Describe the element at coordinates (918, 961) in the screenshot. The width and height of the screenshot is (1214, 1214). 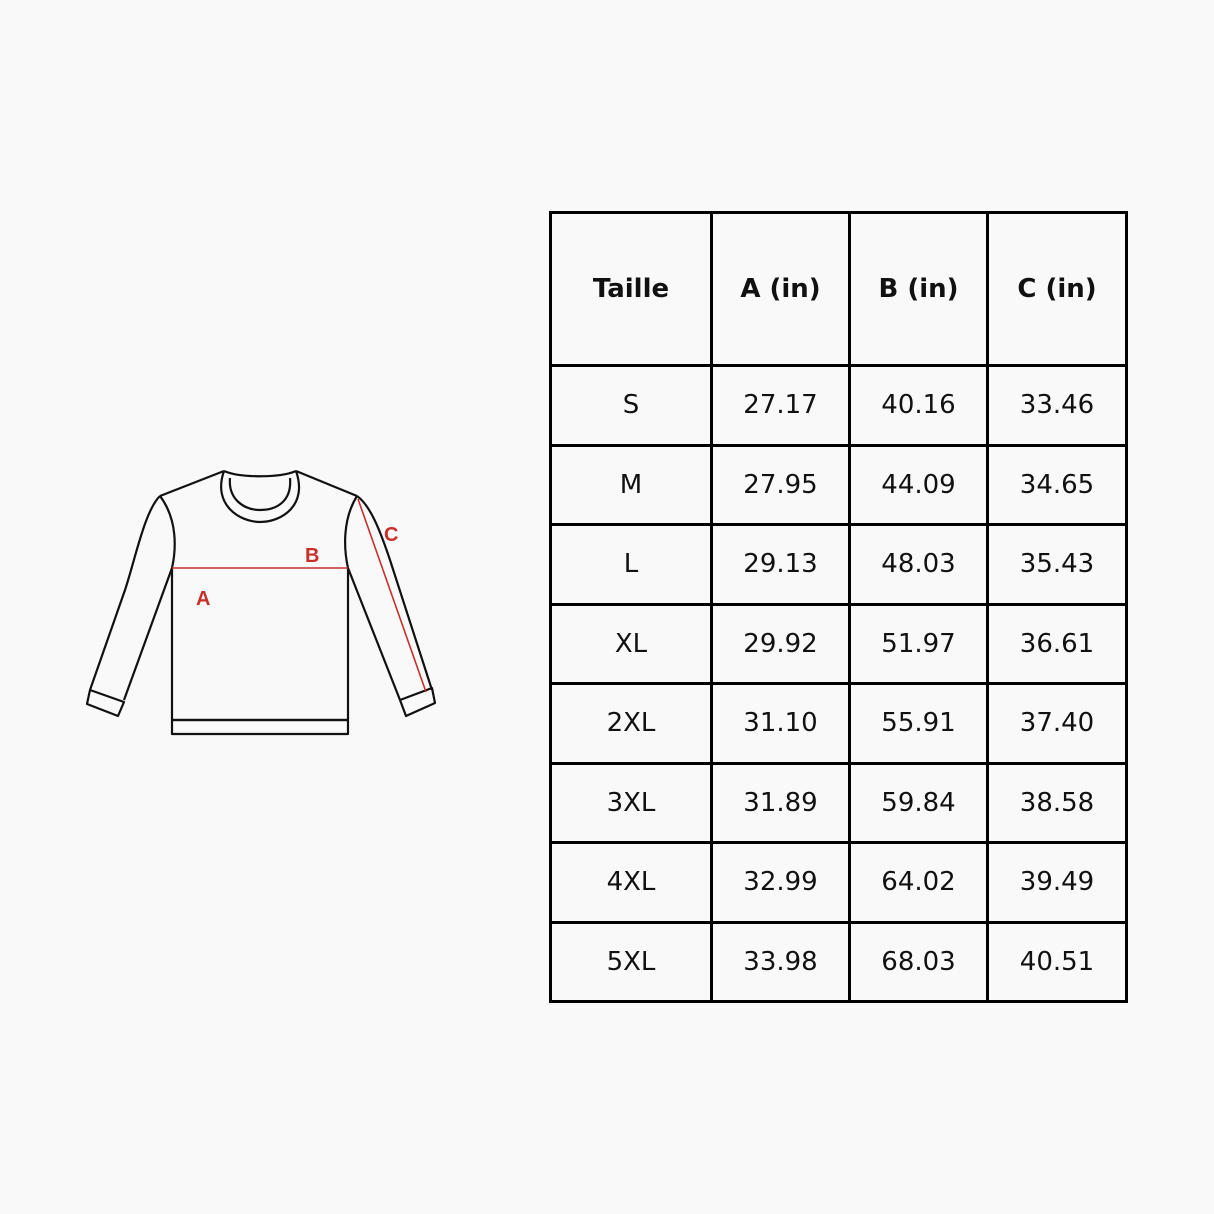
I see `cell-b: 68.03` at that location.